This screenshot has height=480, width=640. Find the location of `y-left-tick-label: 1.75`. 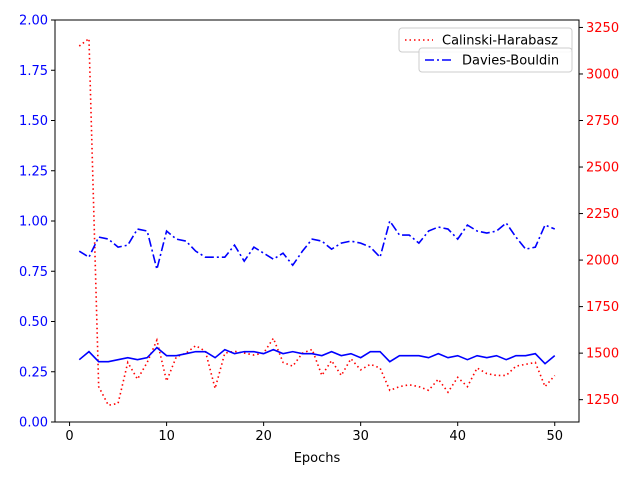

y-left-tick-label: 1.75 is located at coordinates (33, 71).